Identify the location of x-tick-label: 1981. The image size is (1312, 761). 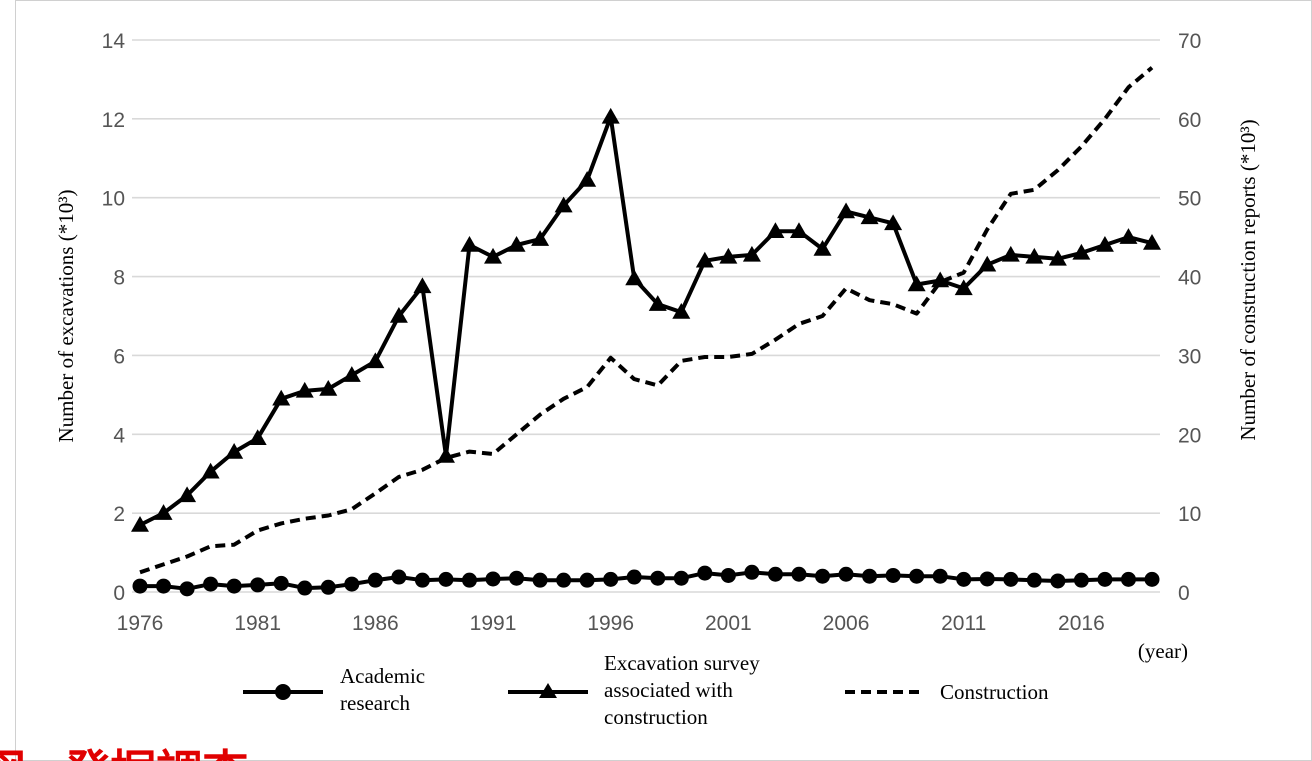
(257, 623).